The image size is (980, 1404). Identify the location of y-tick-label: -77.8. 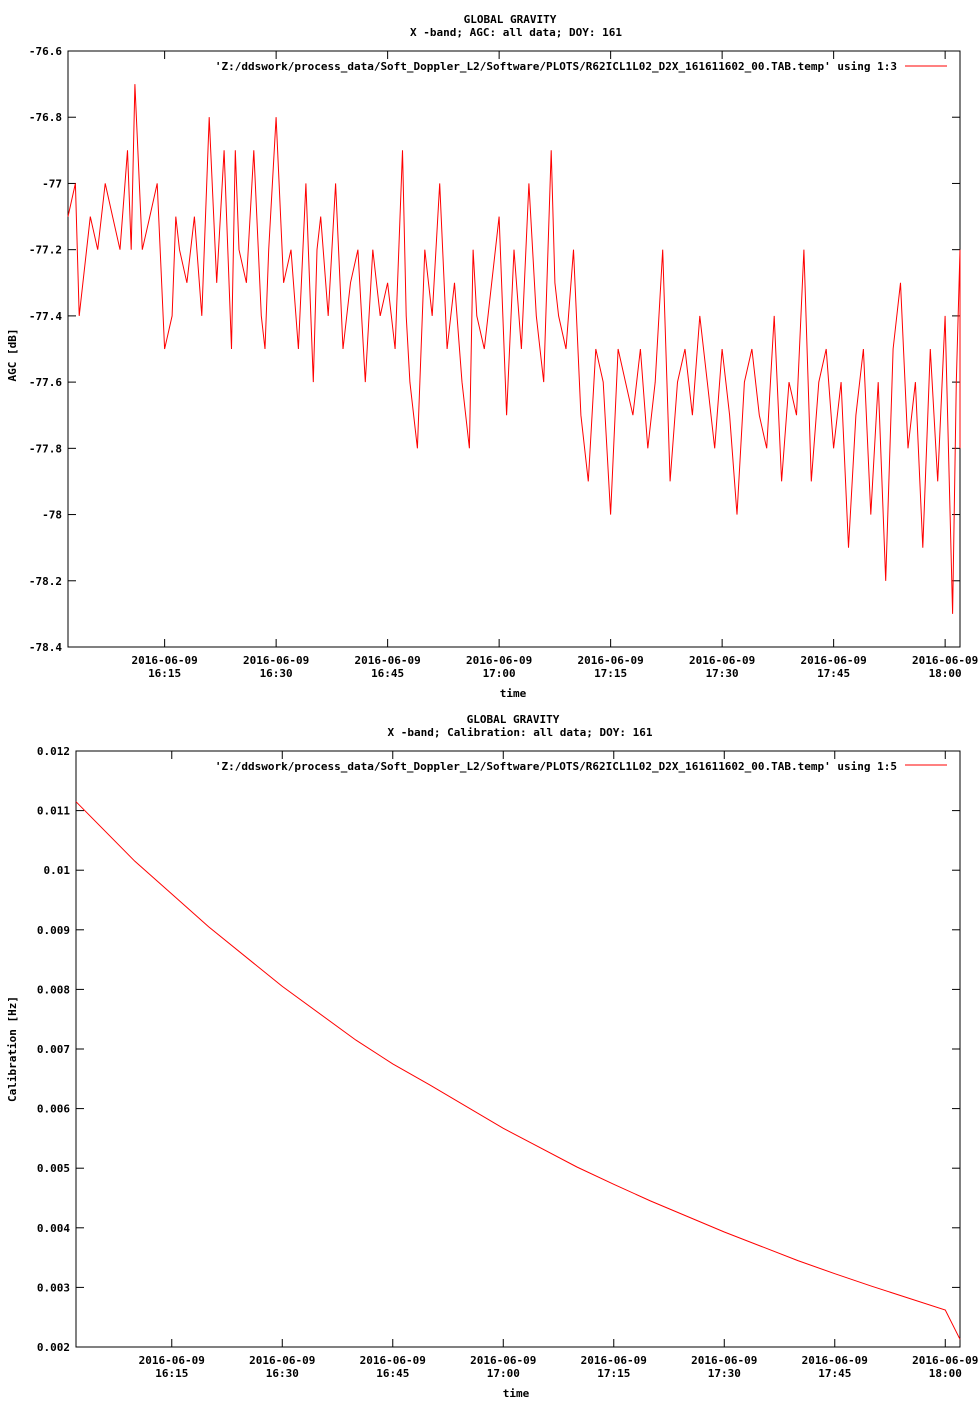
(45, 448).